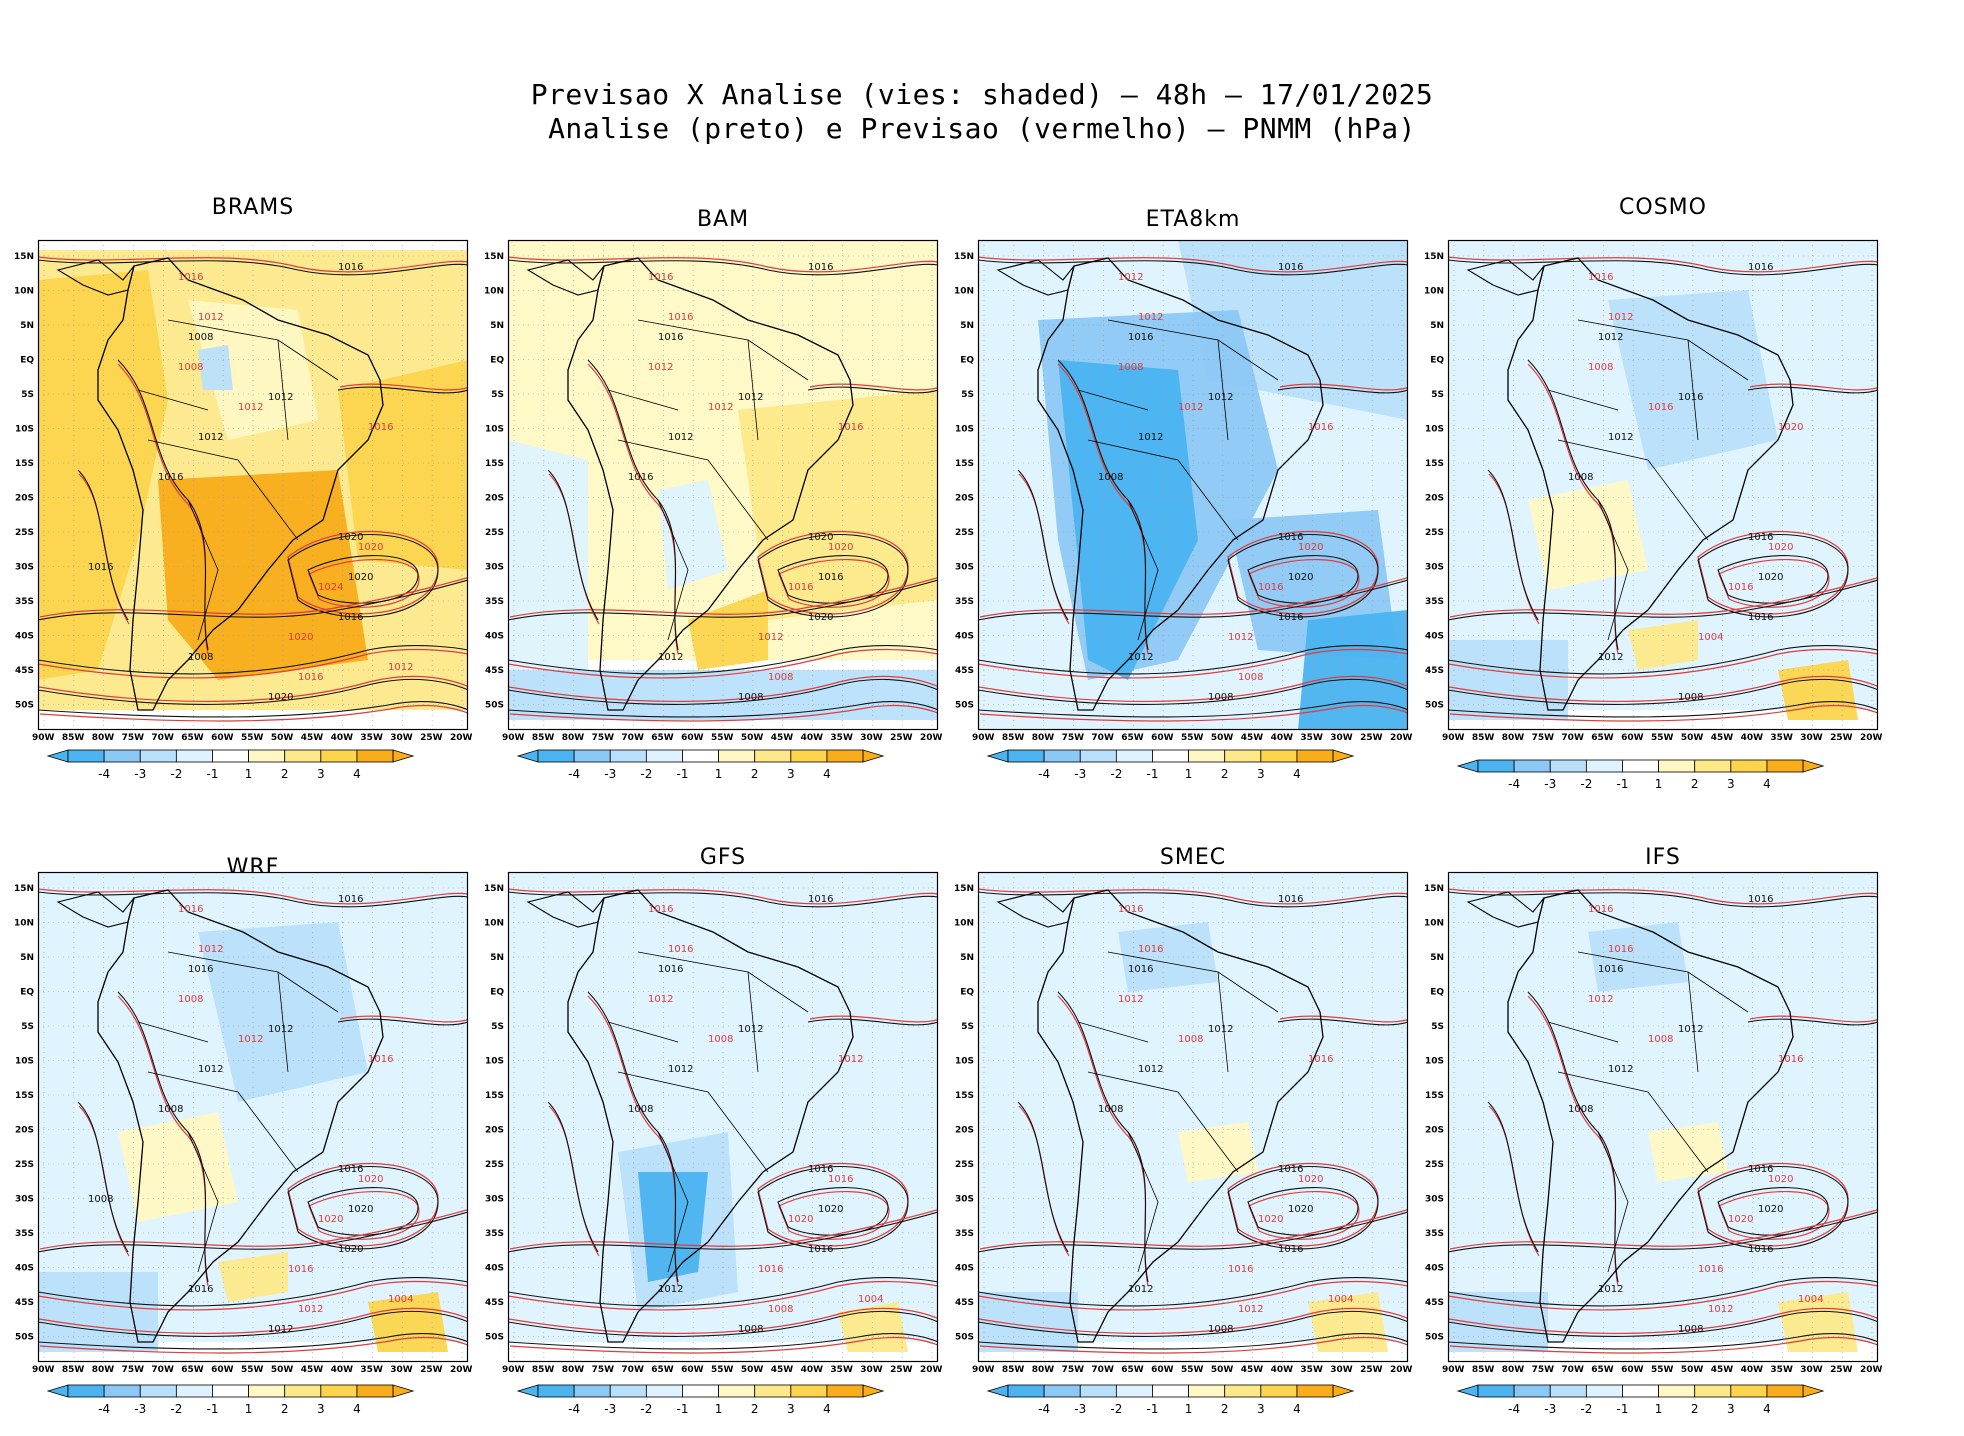  I want to click on lat-tick-label: 5S, so click(967, 1027).